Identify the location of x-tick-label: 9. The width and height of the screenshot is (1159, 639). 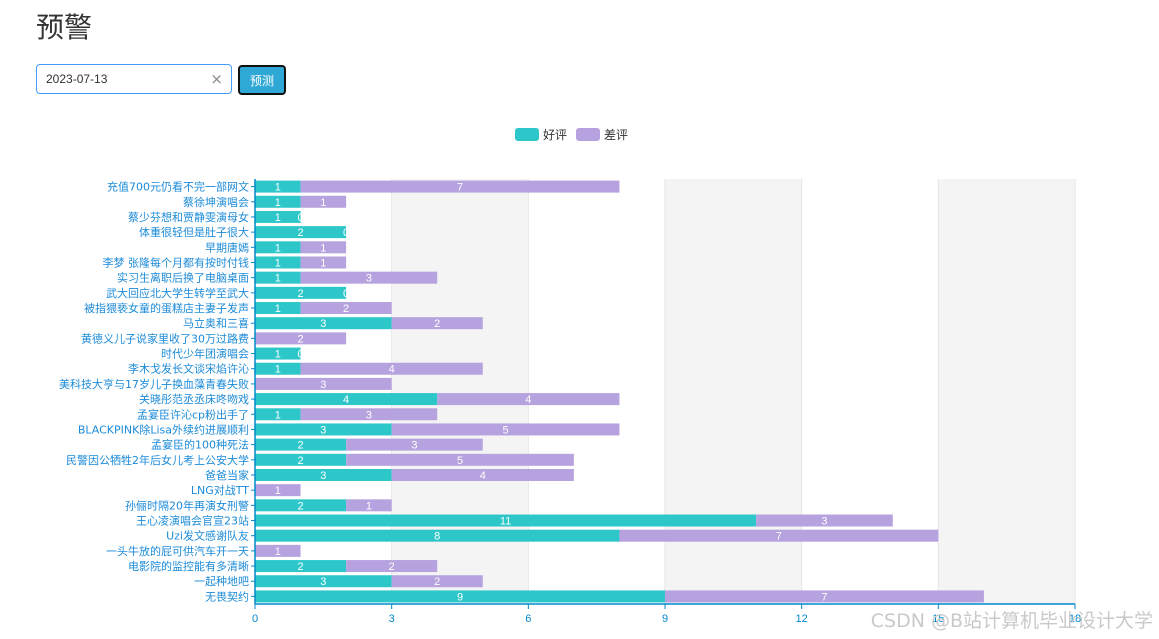
(665, 619).